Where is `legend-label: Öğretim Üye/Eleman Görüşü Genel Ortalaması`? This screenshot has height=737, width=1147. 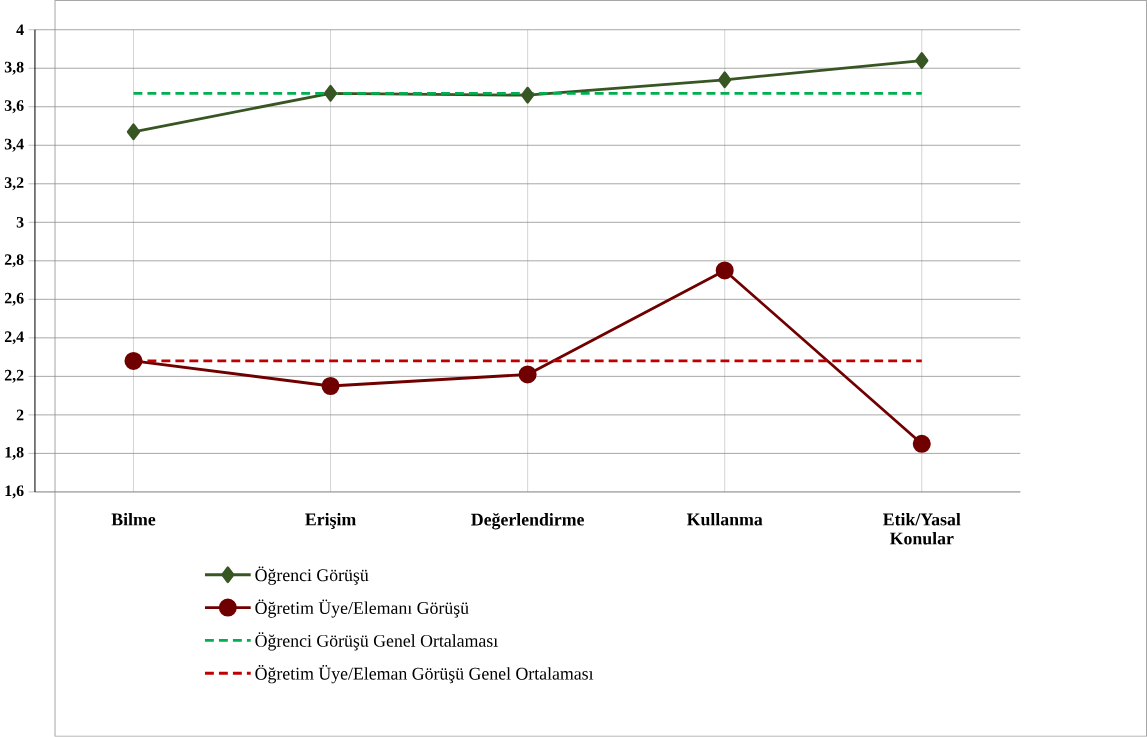 legend-label: Öğretim Üye/Eleman Görüşü Genel Ortalaması is located at coordinates (424, 674).